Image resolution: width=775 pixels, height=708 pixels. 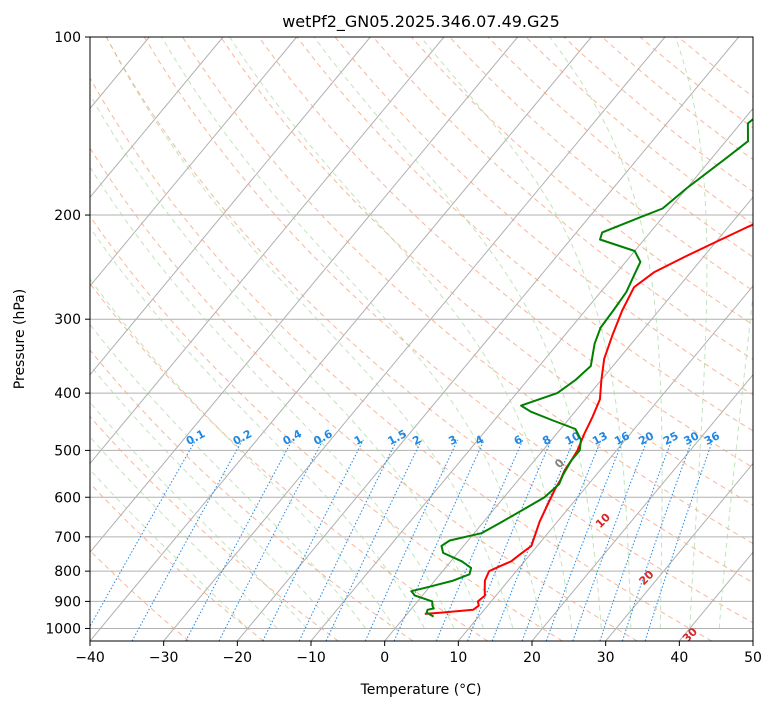 I want to click on mixing-ratio-label: 25, so click(x=671, y=438).